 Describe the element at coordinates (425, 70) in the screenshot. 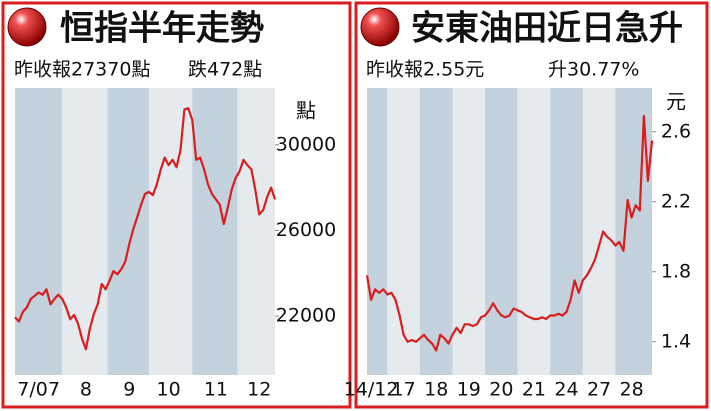

I see `subtitle: 昨收報2.55元` at that location.